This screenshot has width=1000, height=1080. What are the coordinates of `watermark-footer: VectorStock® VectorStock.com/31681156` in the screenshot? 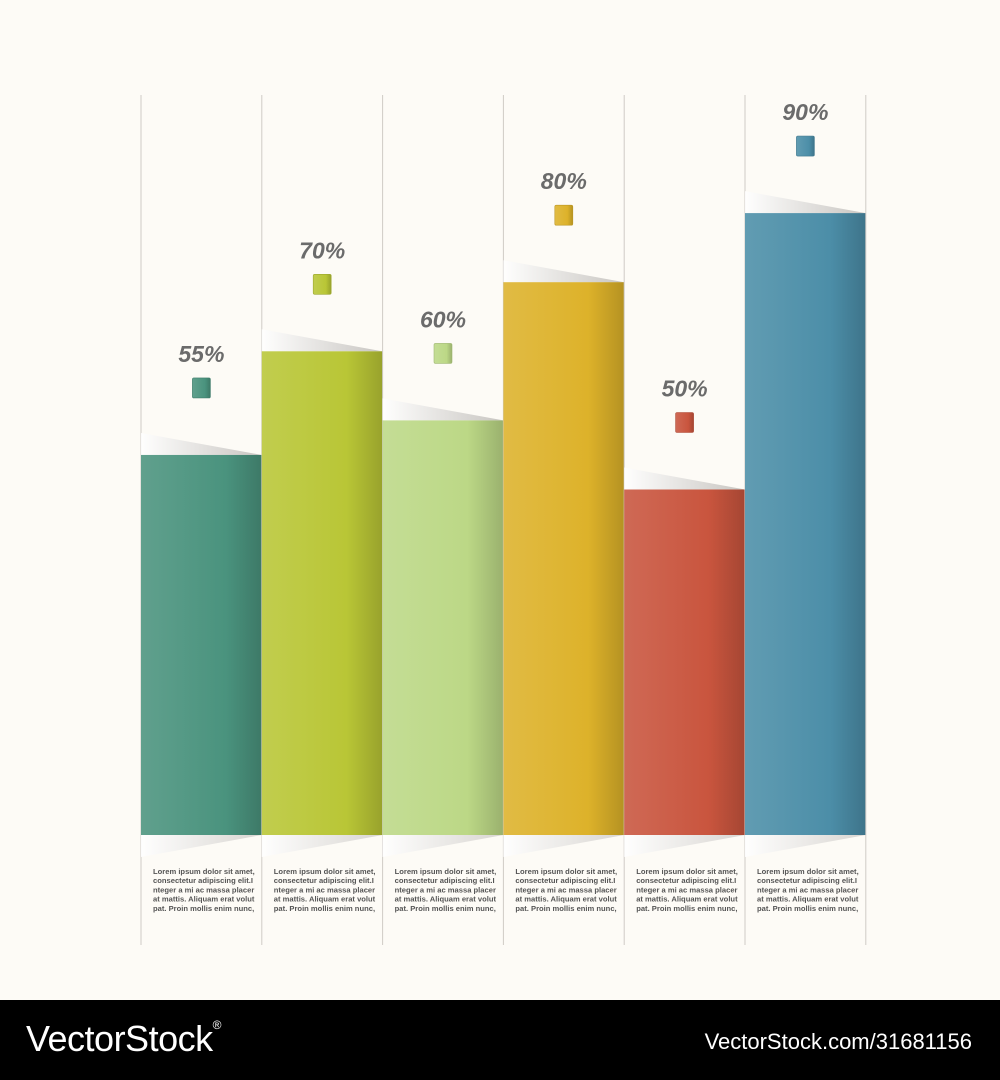 It's located at (500, 1040).